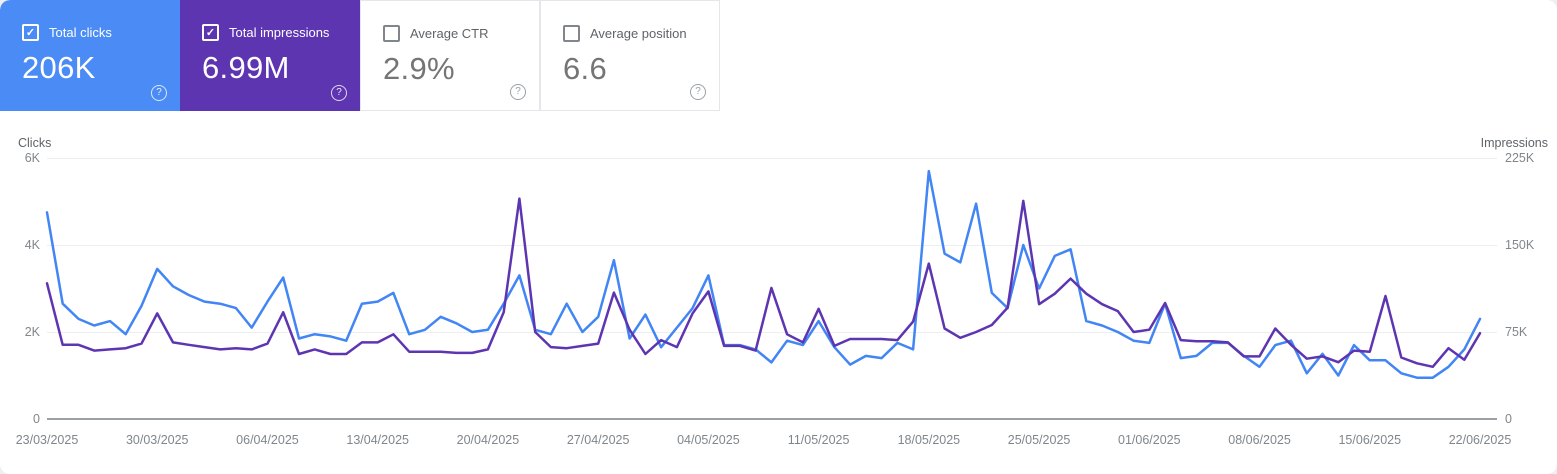 This screenshot has width=1557, height=474. What do you see at coordinates (708, 440) in the screenshot?
I see `x-axis-label: 04/05/2025` at bounding box center [708, 440].